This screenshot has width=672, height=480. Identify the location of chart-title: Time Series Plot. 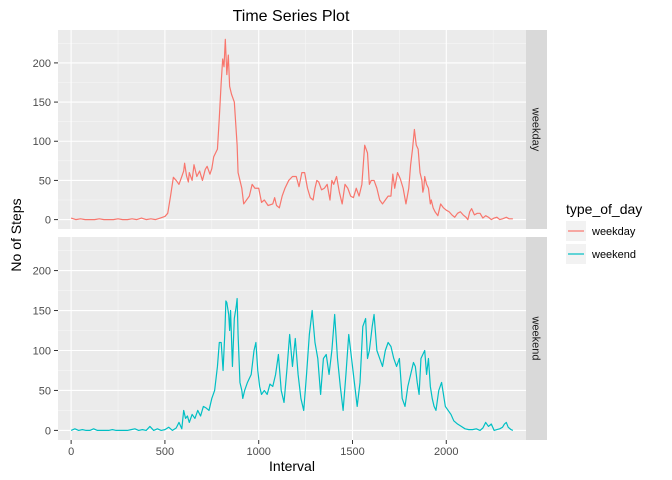
(291, 16).